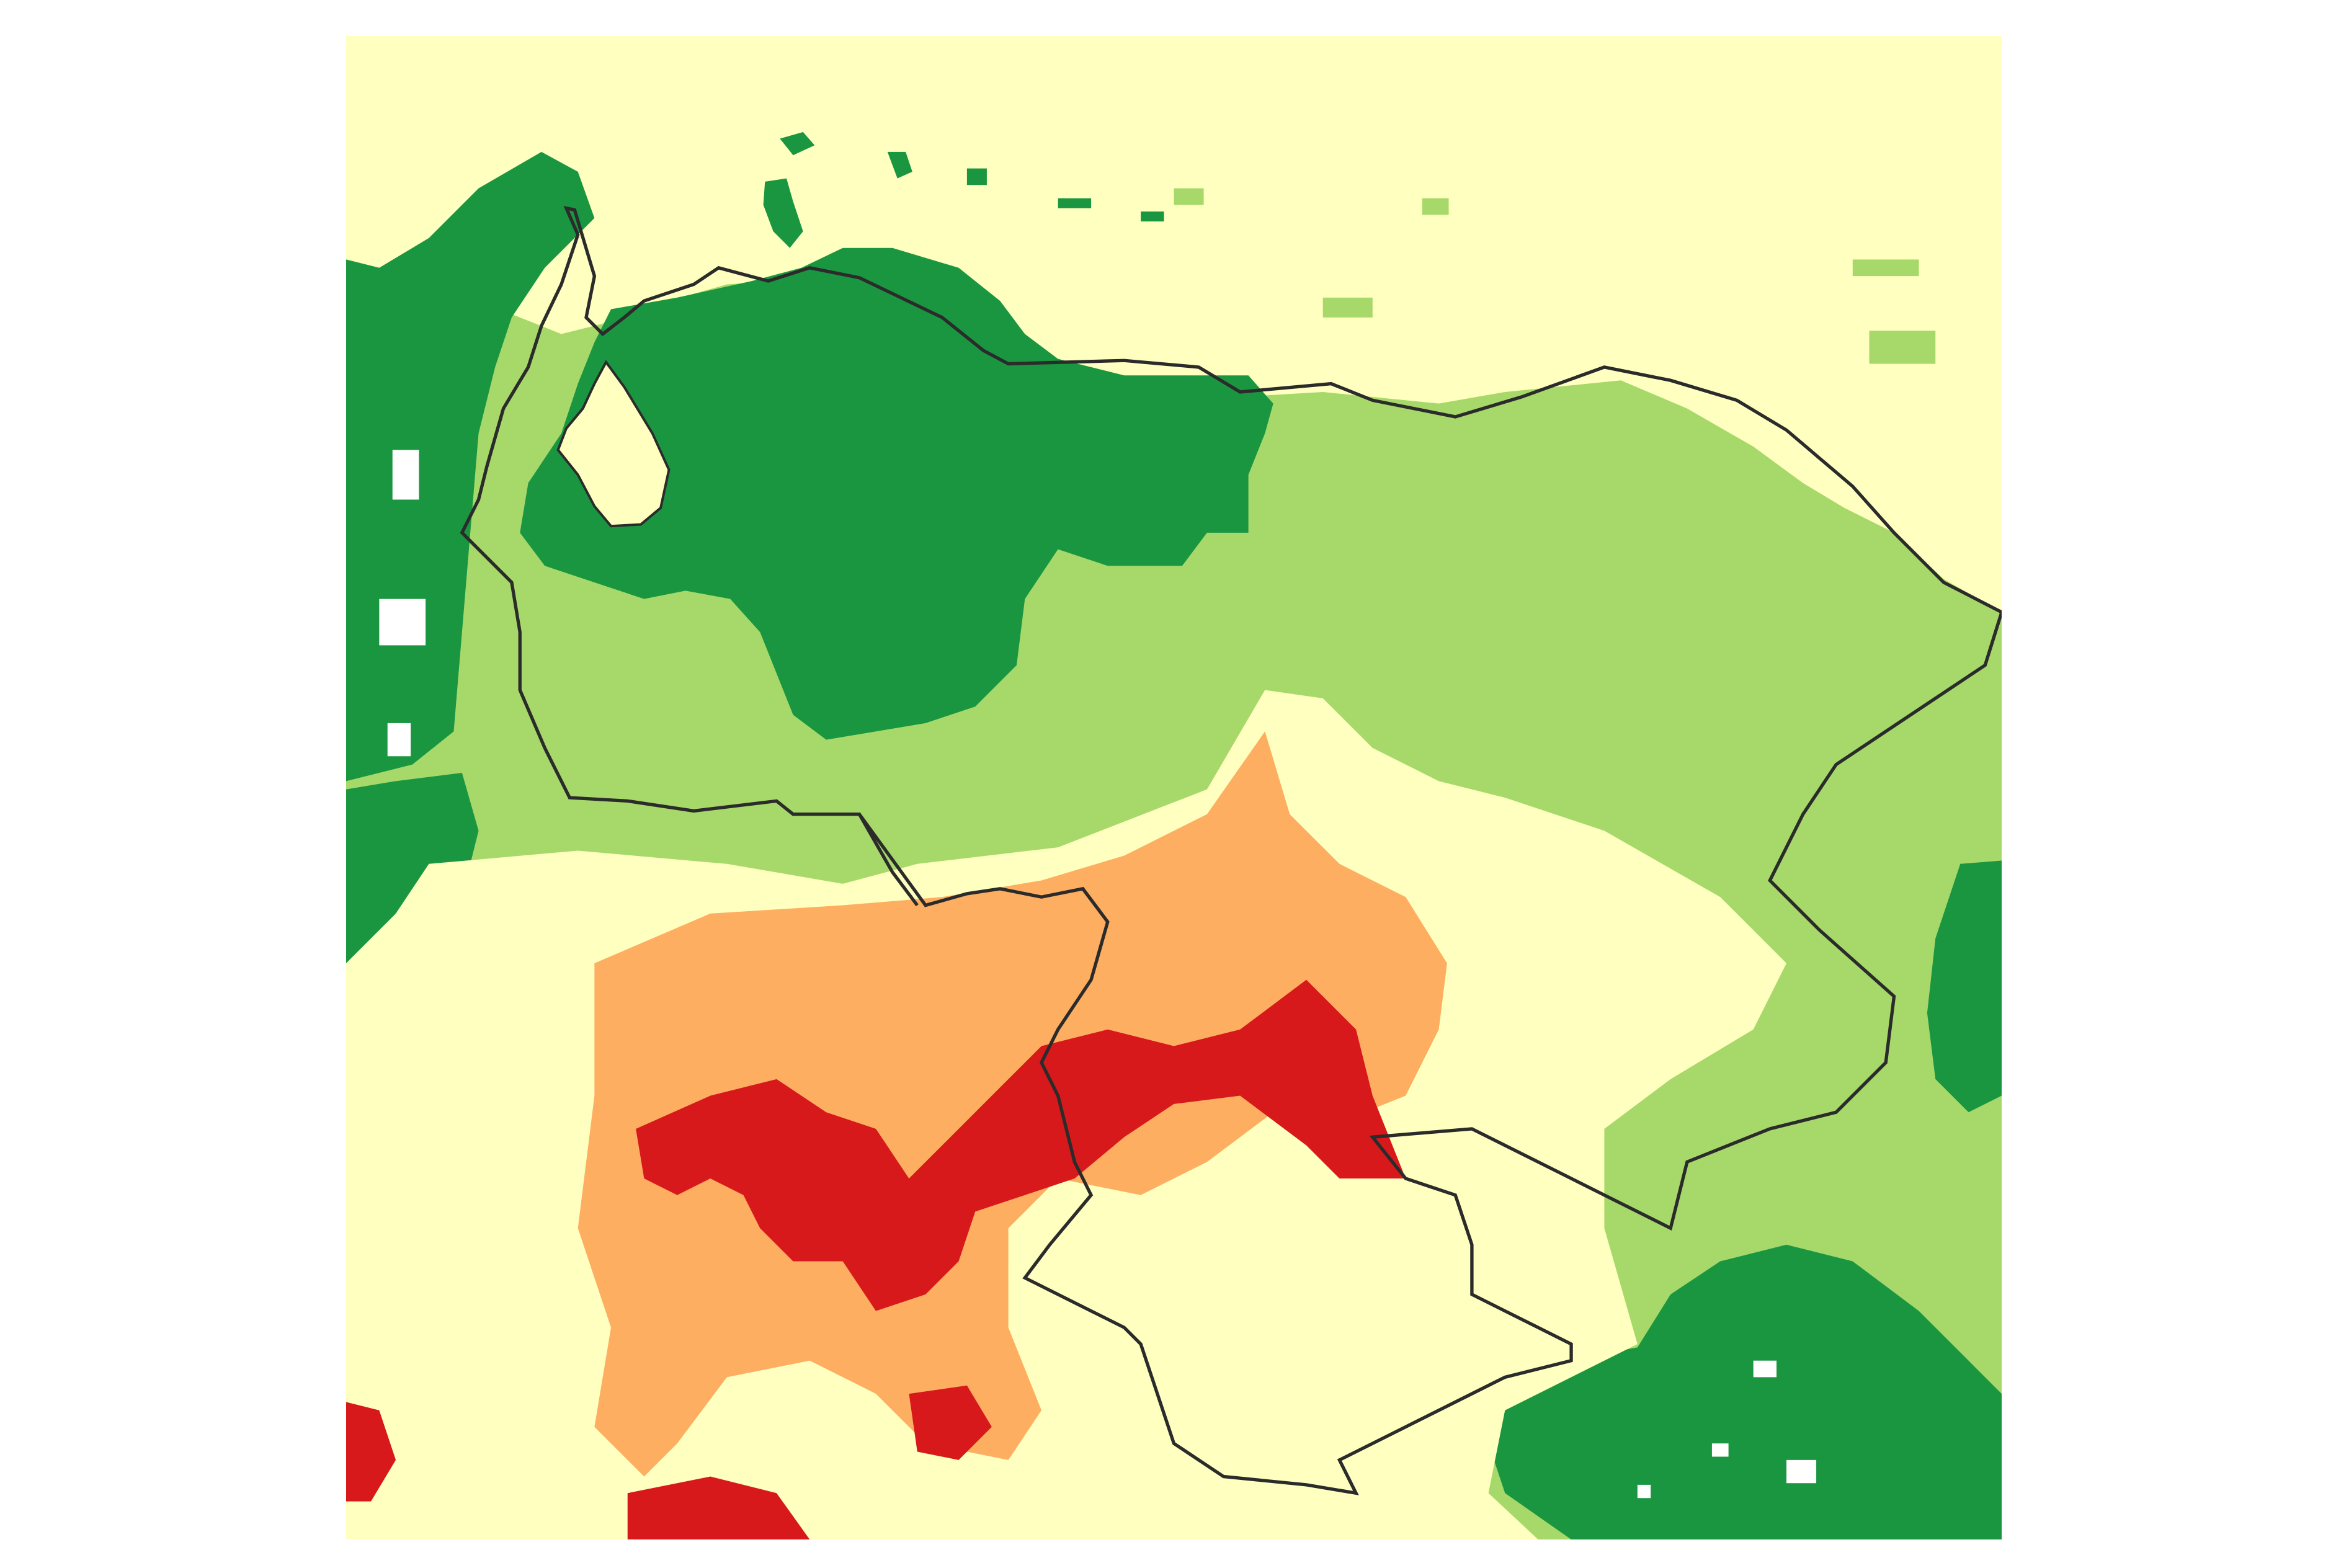 The height and width of the screenshot is (1568, 2336). What do you see at coordinates (718, 1507) in the screenshot?
I see `red-zone-south-area` at bounding box center [718, 1507].